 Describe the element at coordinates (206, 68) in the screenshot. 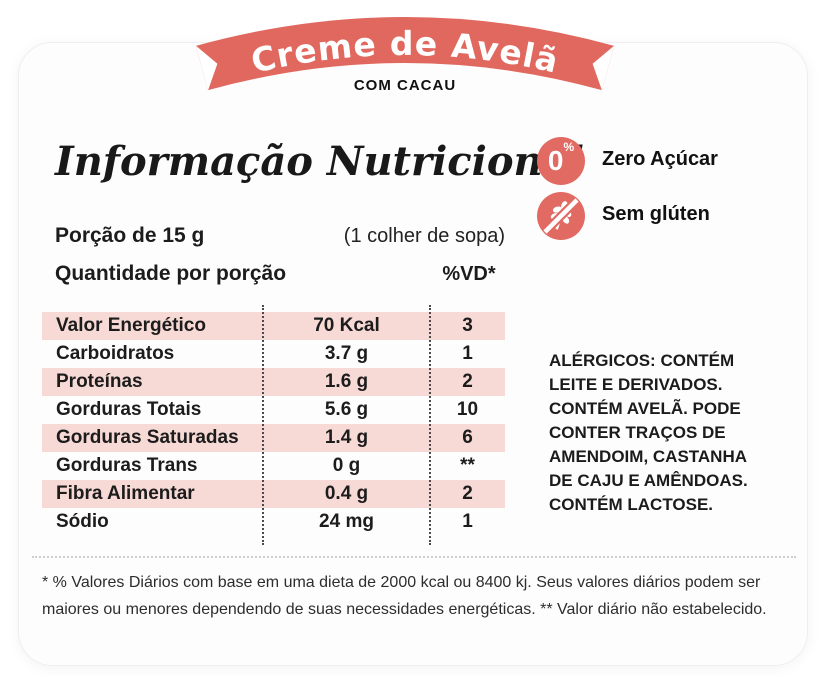

I see `ribbon-left-notch` at that location.